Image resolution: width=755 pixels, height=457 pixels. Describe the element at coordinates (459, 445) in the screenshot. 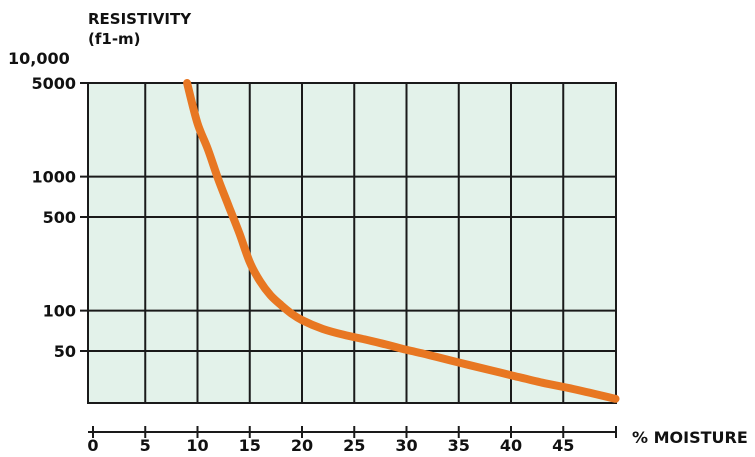

I see `x-tick-label: 35` at that location.